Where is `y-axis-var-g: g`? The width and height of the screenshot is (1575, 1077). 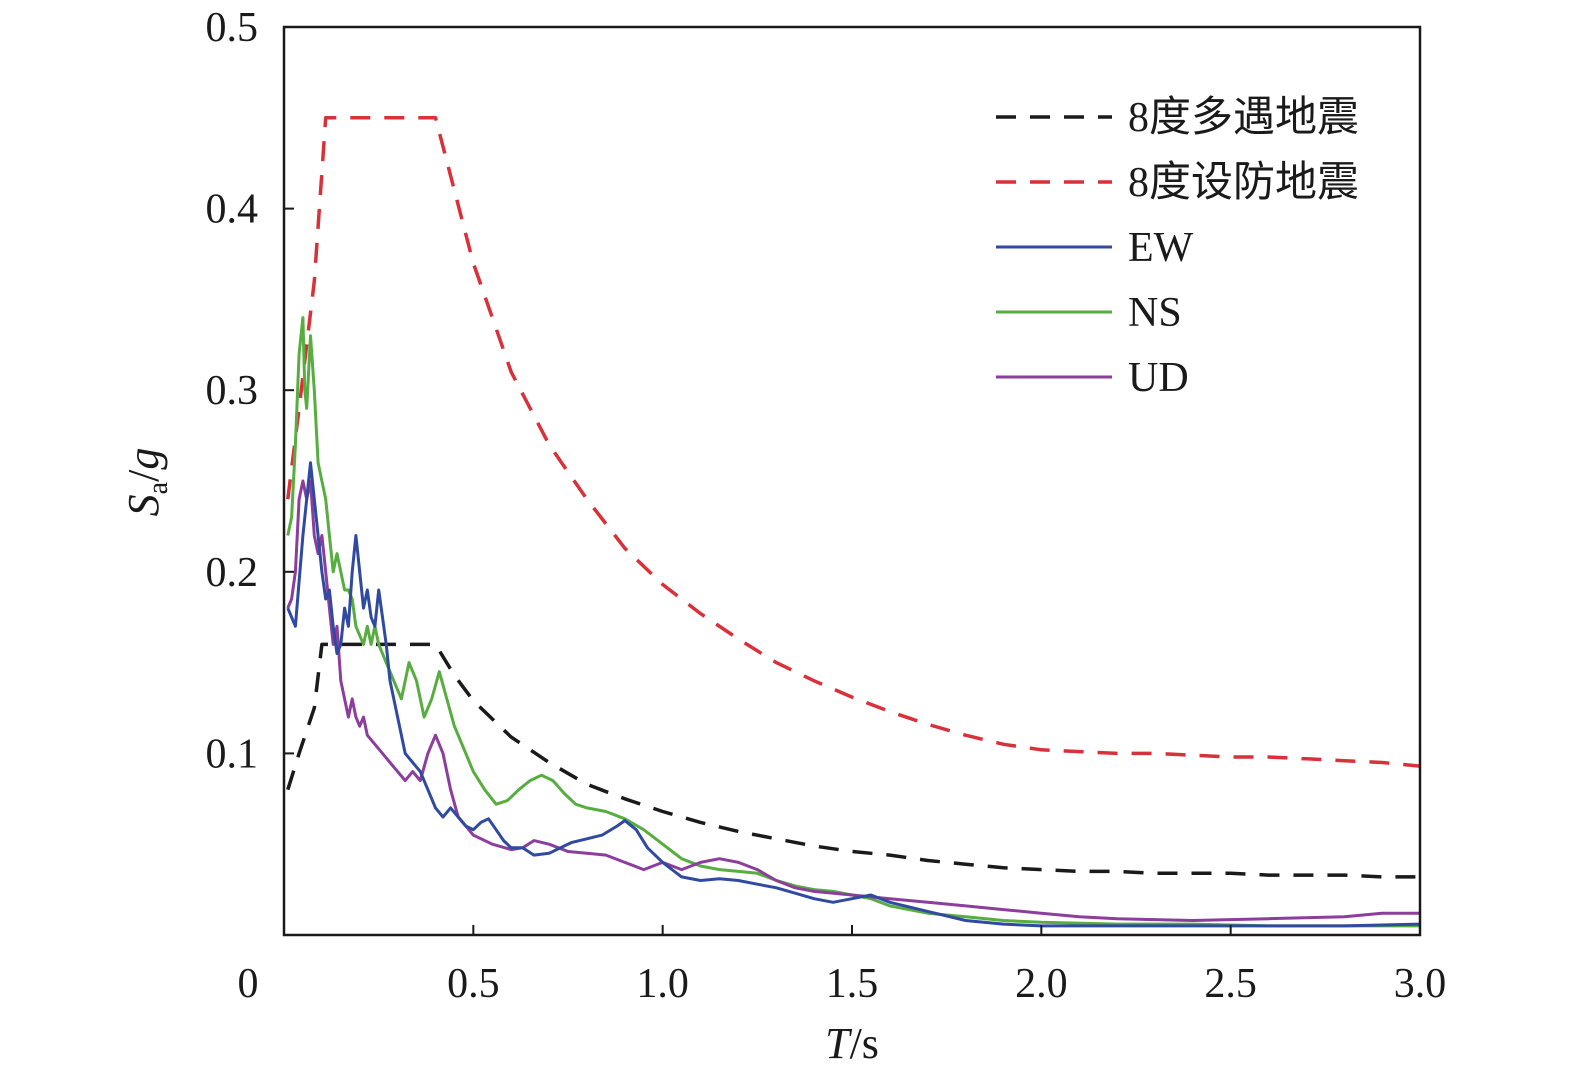
y-axis-var-g: g is located at coordinates (143, 459).